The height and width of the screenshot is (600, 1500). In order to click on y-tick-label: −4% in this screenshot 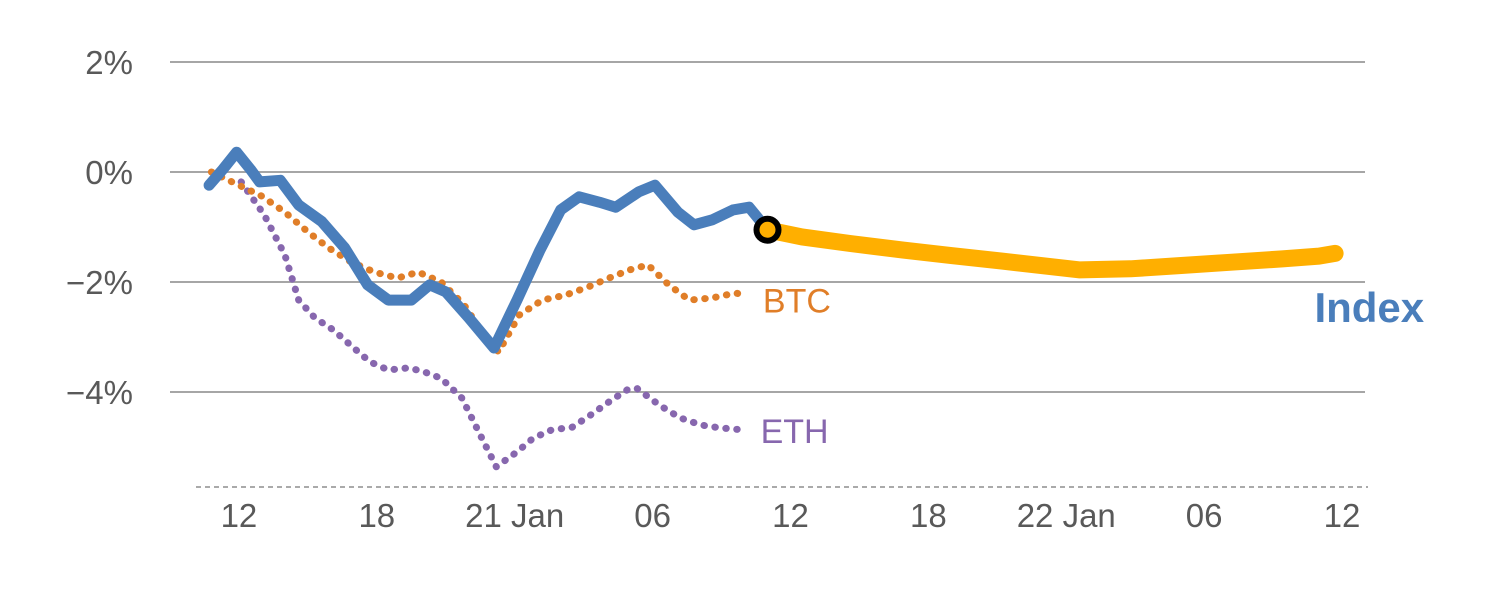, I will do `click(99, 392)`.